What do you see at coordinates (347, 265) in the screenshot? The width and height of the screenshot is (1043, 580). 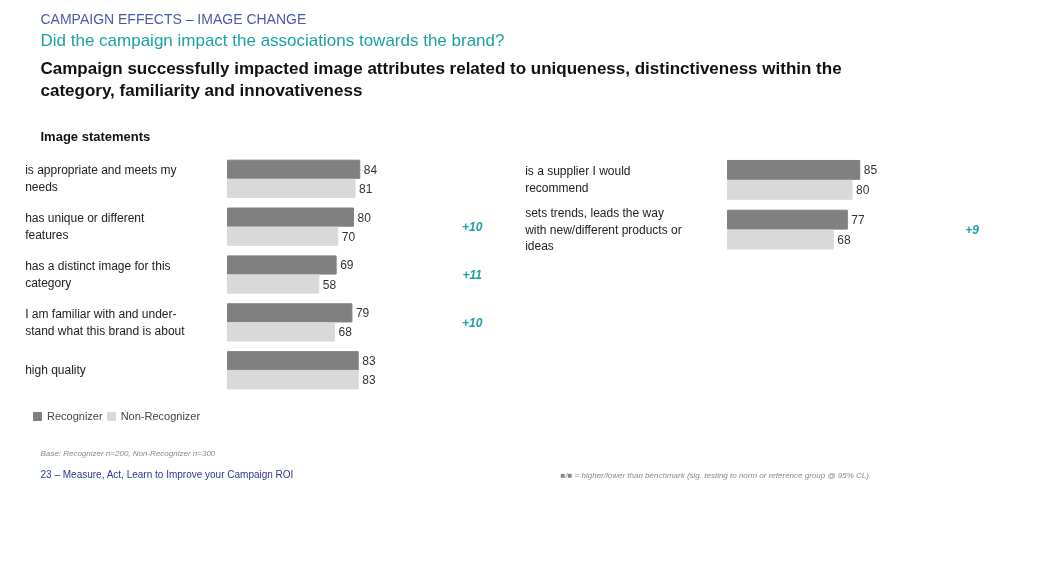 I see `data-label: 69` at bounding box center [347, 265].